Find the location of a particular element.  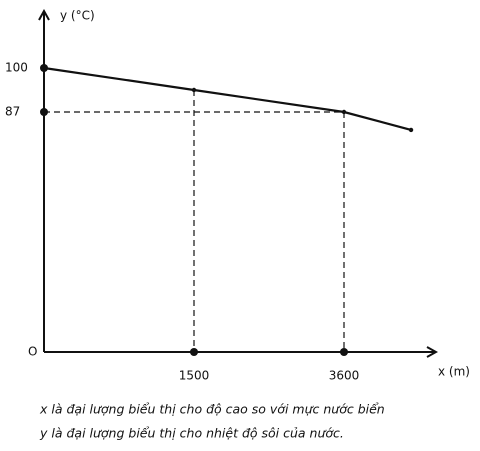

origin-label: O is located at coordinates (32, 352).